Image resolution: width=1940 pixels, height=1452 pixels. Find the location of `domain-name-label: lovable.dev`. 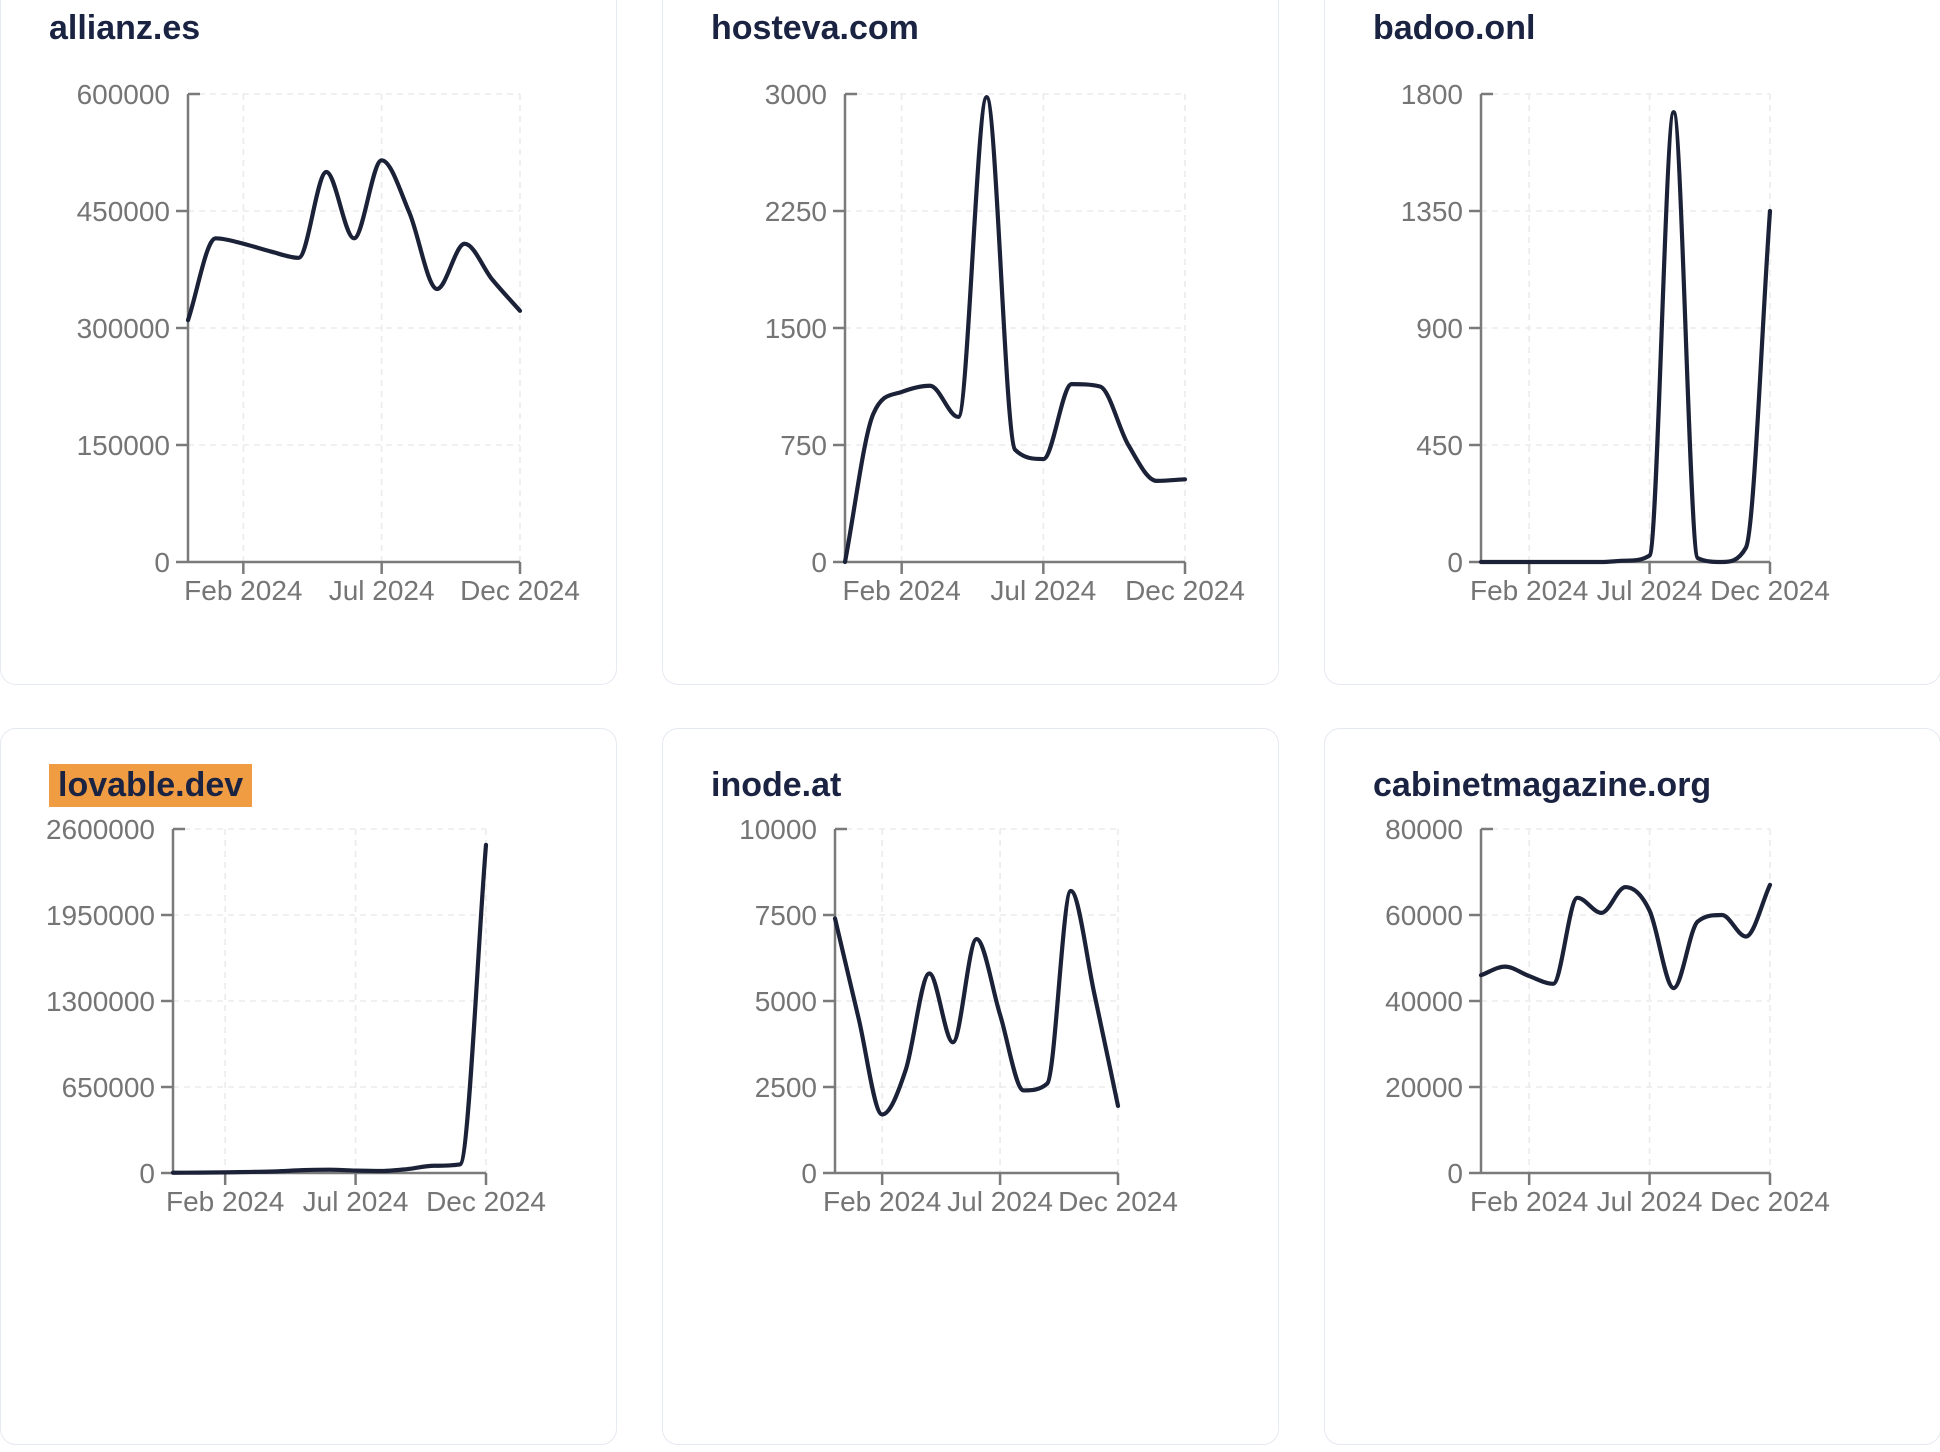

domain-name-label: lovable.dev is located at coordinates (151, 785).